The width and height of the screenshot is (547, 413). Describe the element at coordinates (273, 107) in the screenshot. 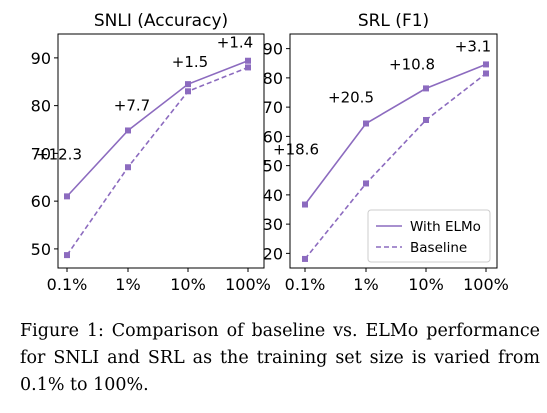

I see `chart2-ytick-label-5: 70` at that location.